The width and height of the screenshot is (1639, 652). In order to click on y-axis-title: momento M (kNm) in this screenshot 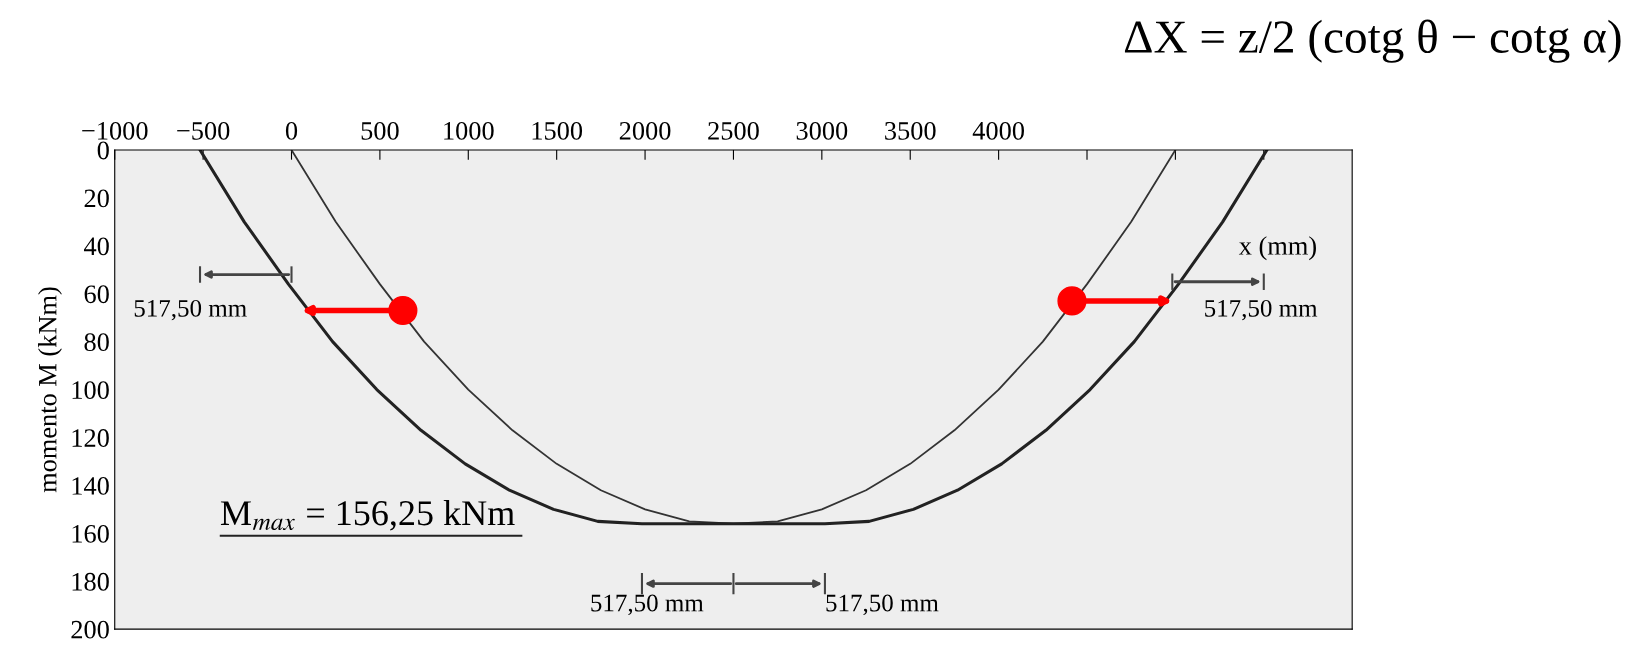, I will do `click(50, 390)`.